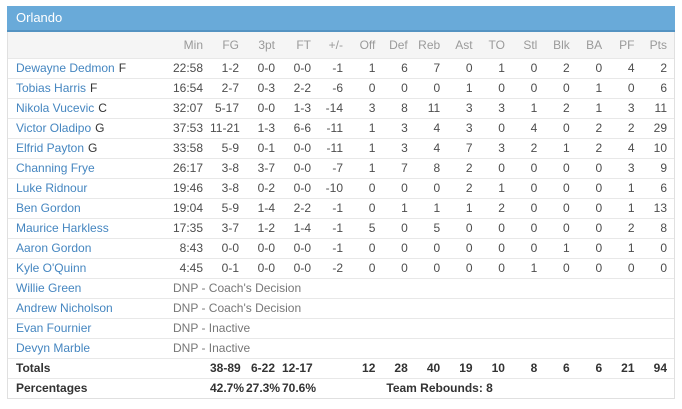 Image resolution: width=682 pixels, height=409 pixels. Describe the element at coordinates (657, 128) in the screenshot. I see `stat-cell: 29` at that location.